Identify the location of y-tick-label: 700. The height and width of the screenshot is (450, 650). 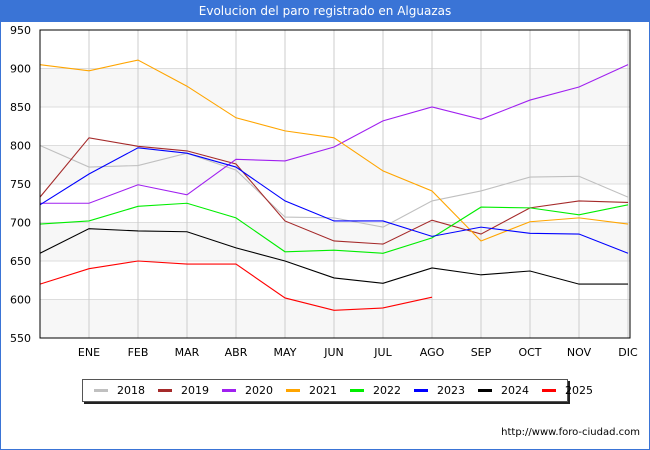
(20, 223).